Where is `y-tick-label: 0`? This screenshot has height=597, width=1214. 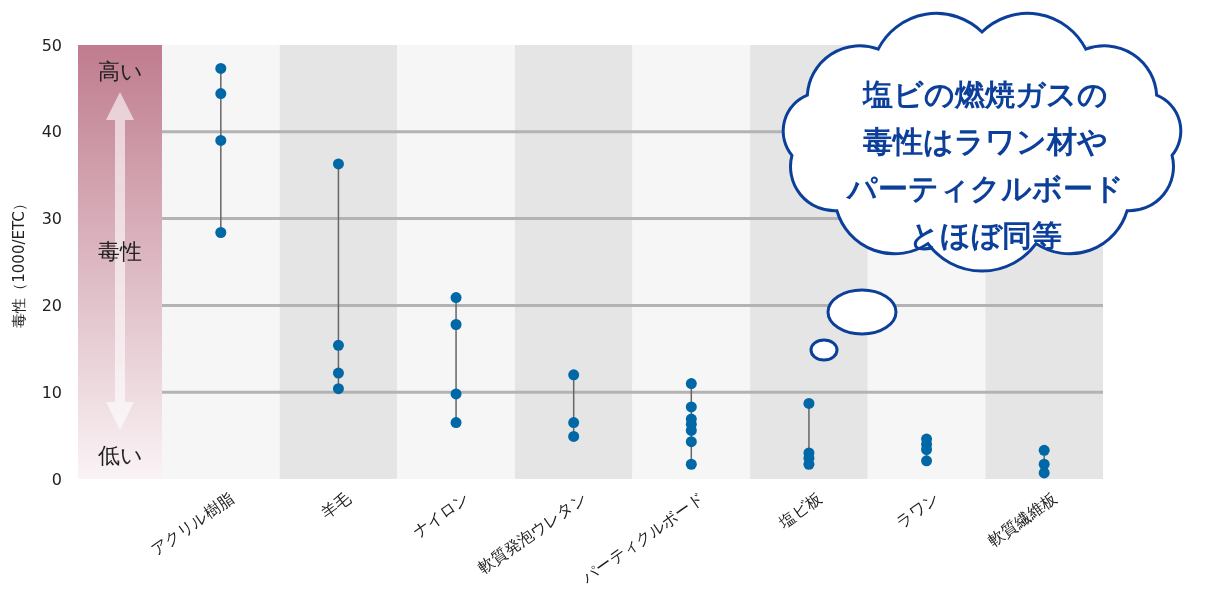
y-tick-label: 0 is located at coordinates (56, 479).